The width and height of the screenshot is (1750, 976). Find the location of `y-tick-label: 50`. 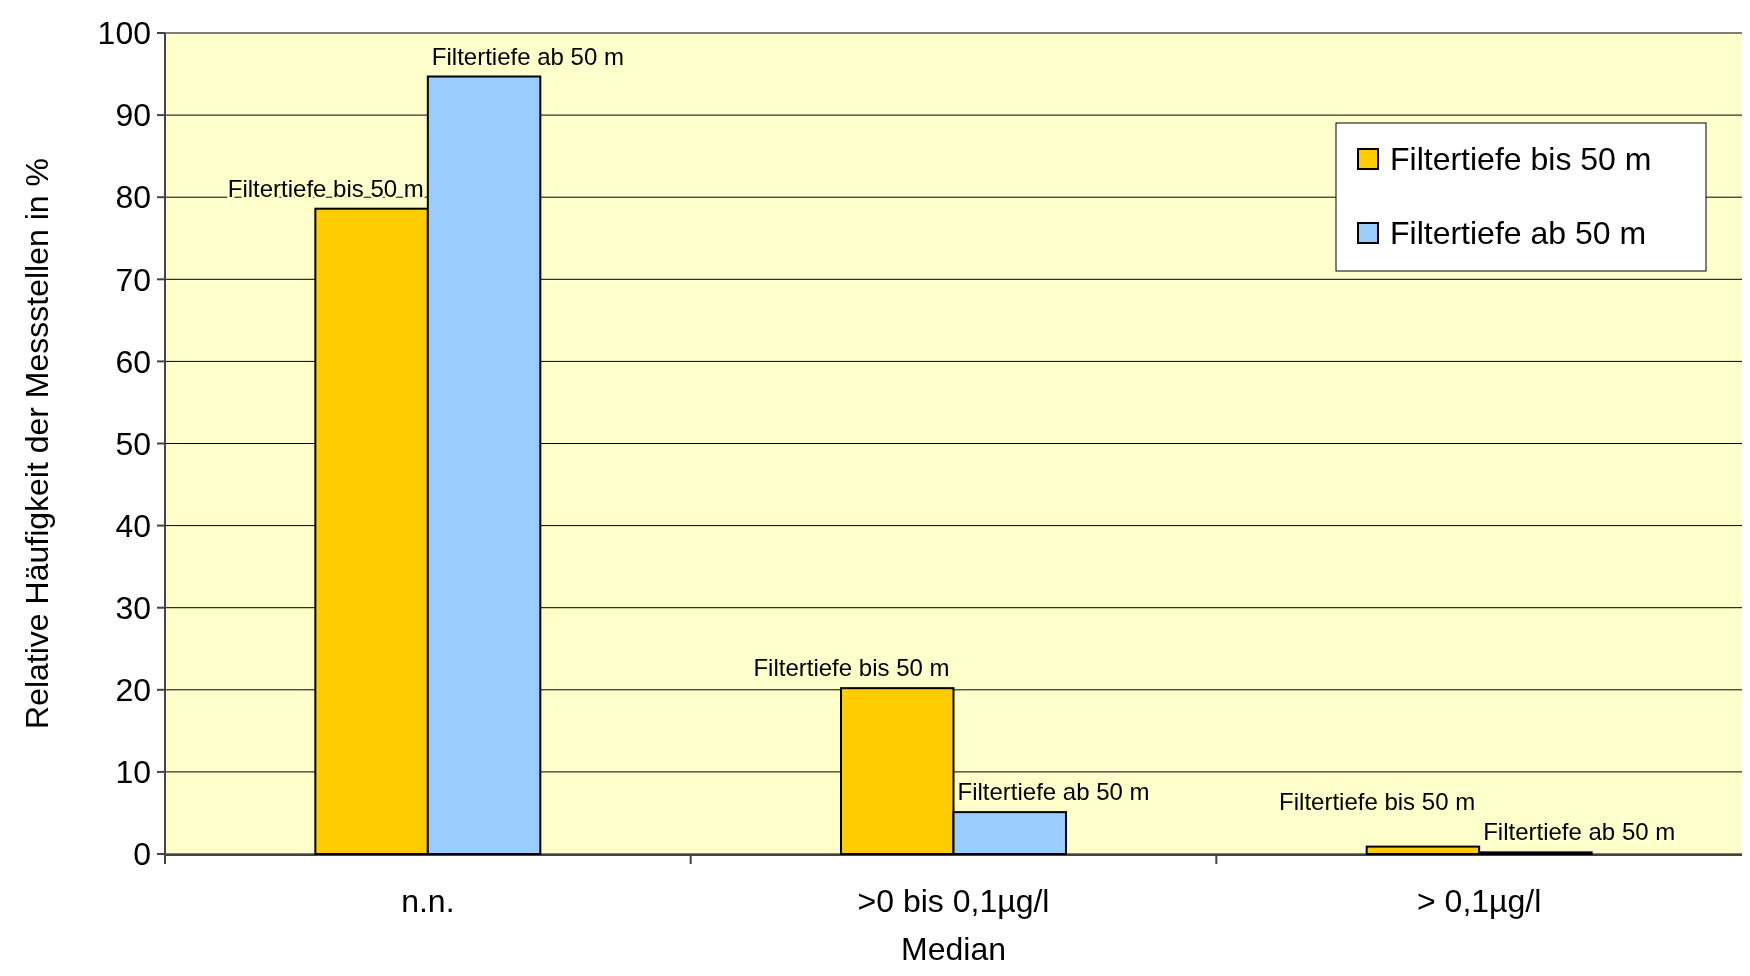

y-tick-label: 50 is located at coordinates (133, 443).